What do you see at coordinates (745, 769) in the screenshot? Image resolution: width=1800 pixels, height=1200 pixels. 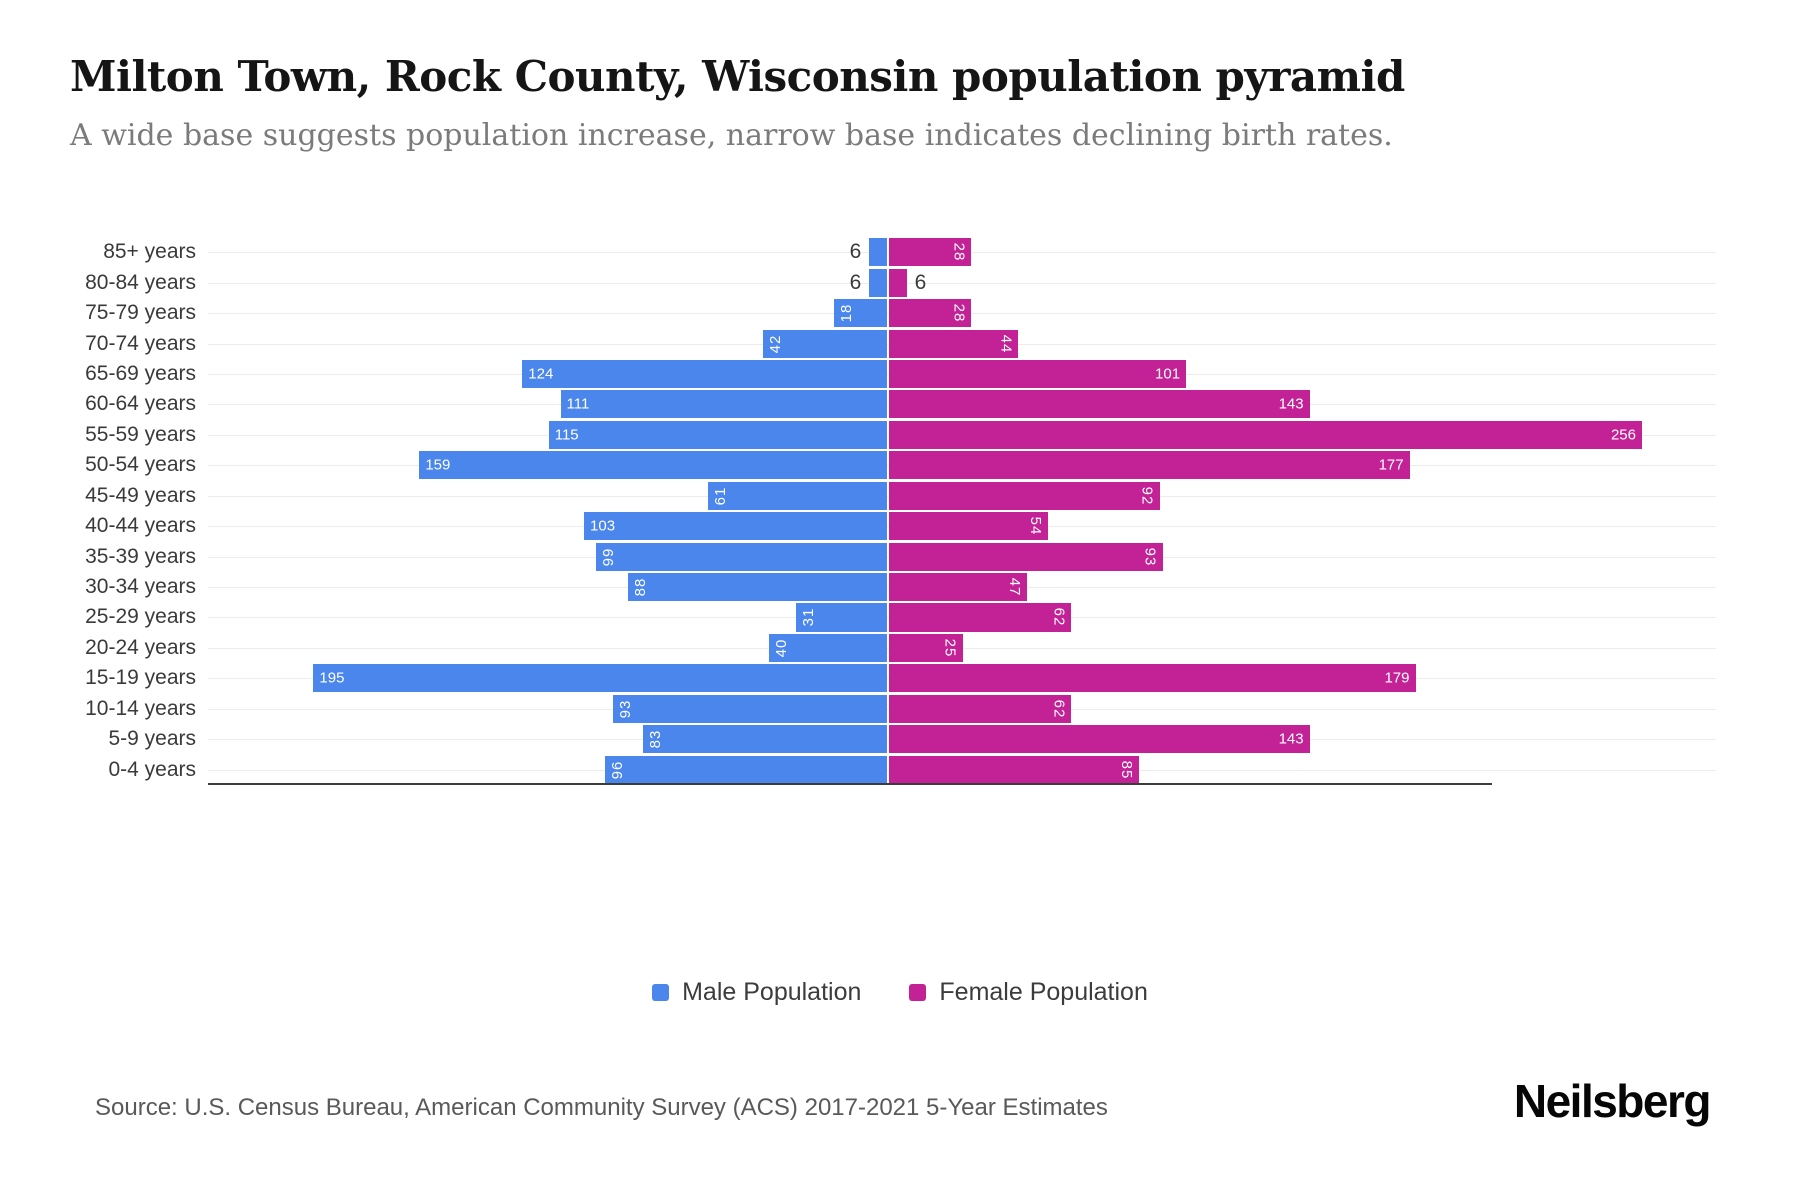 I see `male-bar: 96` at bounding box center [745, 769].